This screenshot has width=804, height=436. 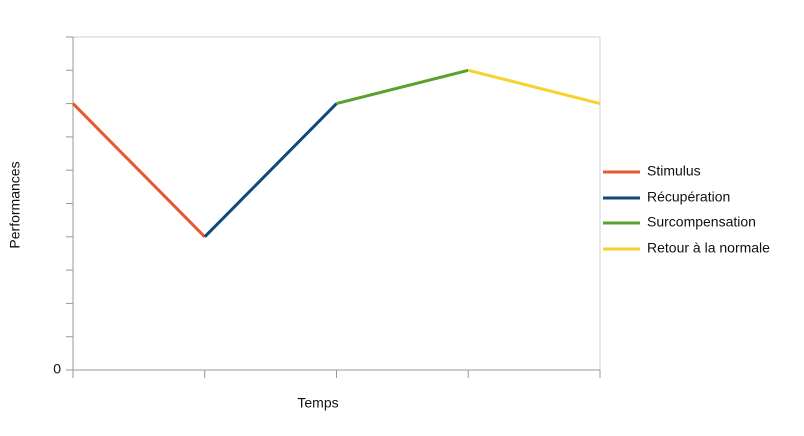 I want to click on legend-label: Récupération, so click(x=688, y=197).